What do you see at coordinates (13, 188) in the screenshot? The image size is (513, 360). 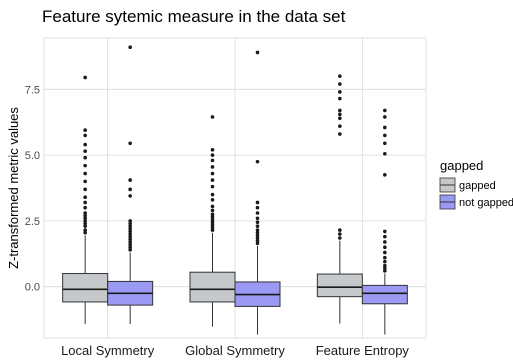 I see `y-axis-label: Z-transformed metric values` at bounding box center [13, 188].